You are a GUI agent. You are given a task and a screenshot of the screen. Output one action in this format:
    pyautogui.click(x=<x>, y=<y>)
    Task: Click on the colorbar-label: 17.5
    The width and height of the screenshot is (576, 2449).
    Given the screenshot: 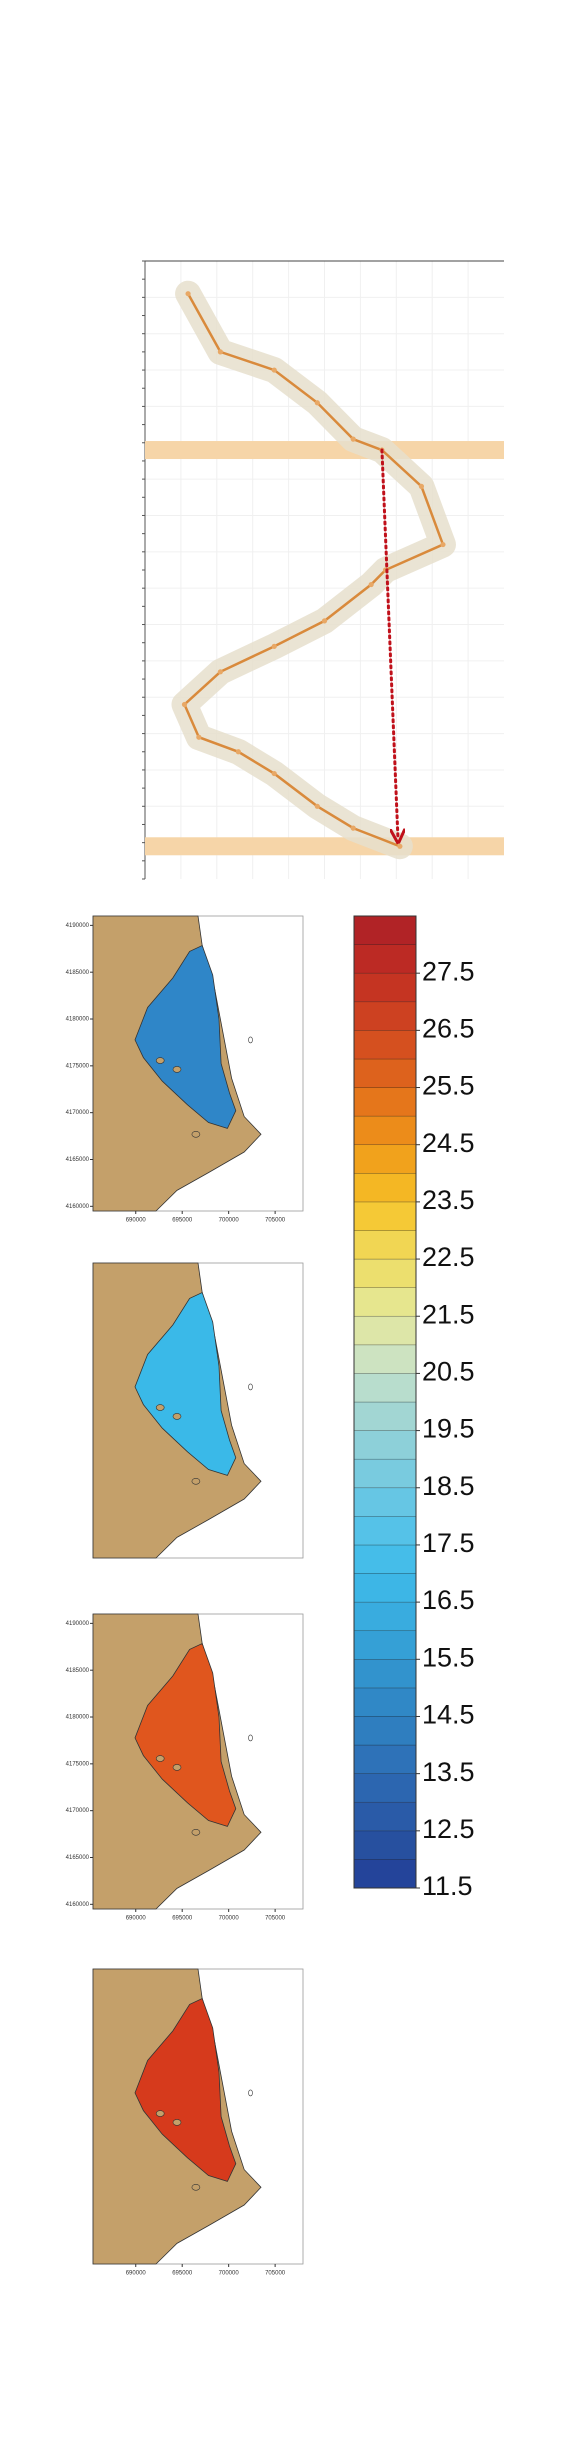 What is the action you would take?
    pyautogui.click(x=448, y=1543)
    